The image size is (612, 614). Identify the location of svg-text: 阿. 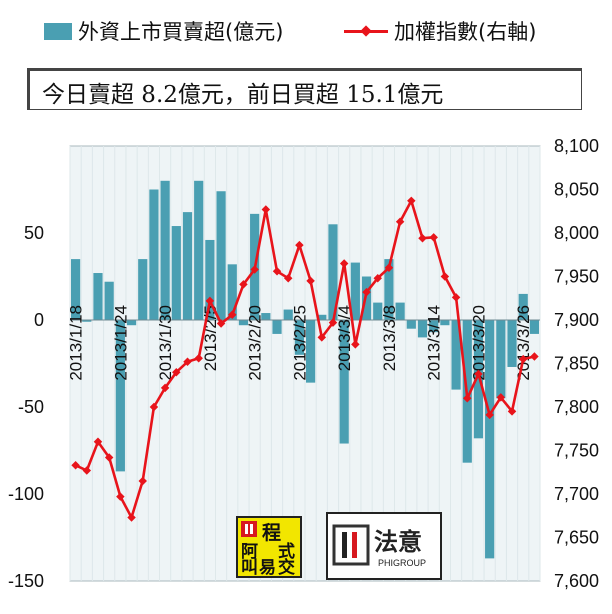
(249, 552).